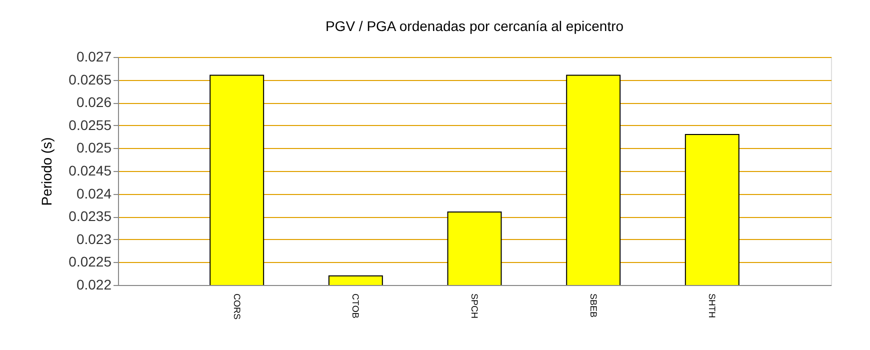  What do you see at coordinates (90, 79) in the screenshot?
I see `y-tick-label: 0.0265` at bounding box center [90, 79].